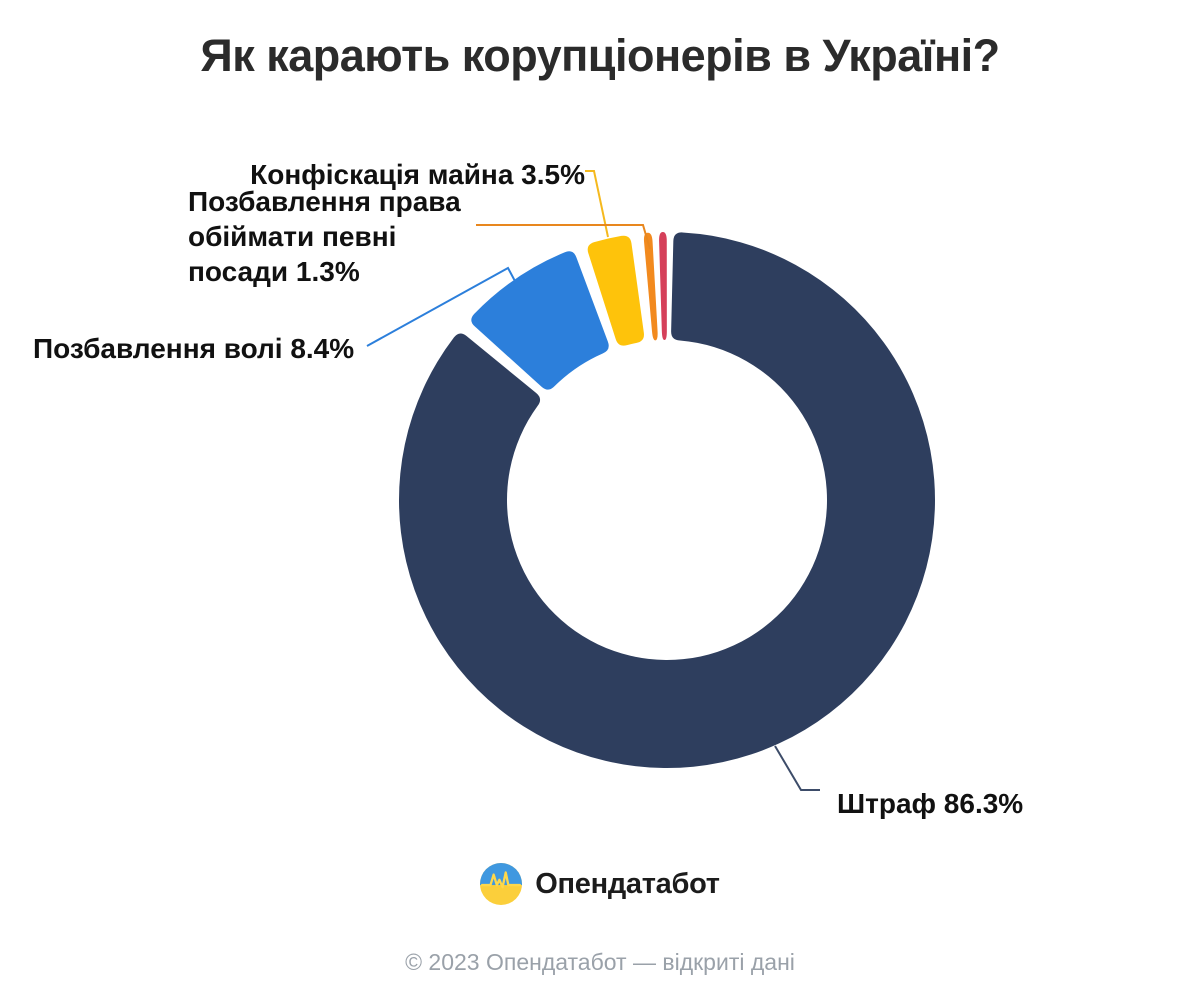  What do you see at coordinates (627, 883) in the screenshot?
I see `opendatabot-logo-text: Опендатабот` at bounding box center [627, 883].